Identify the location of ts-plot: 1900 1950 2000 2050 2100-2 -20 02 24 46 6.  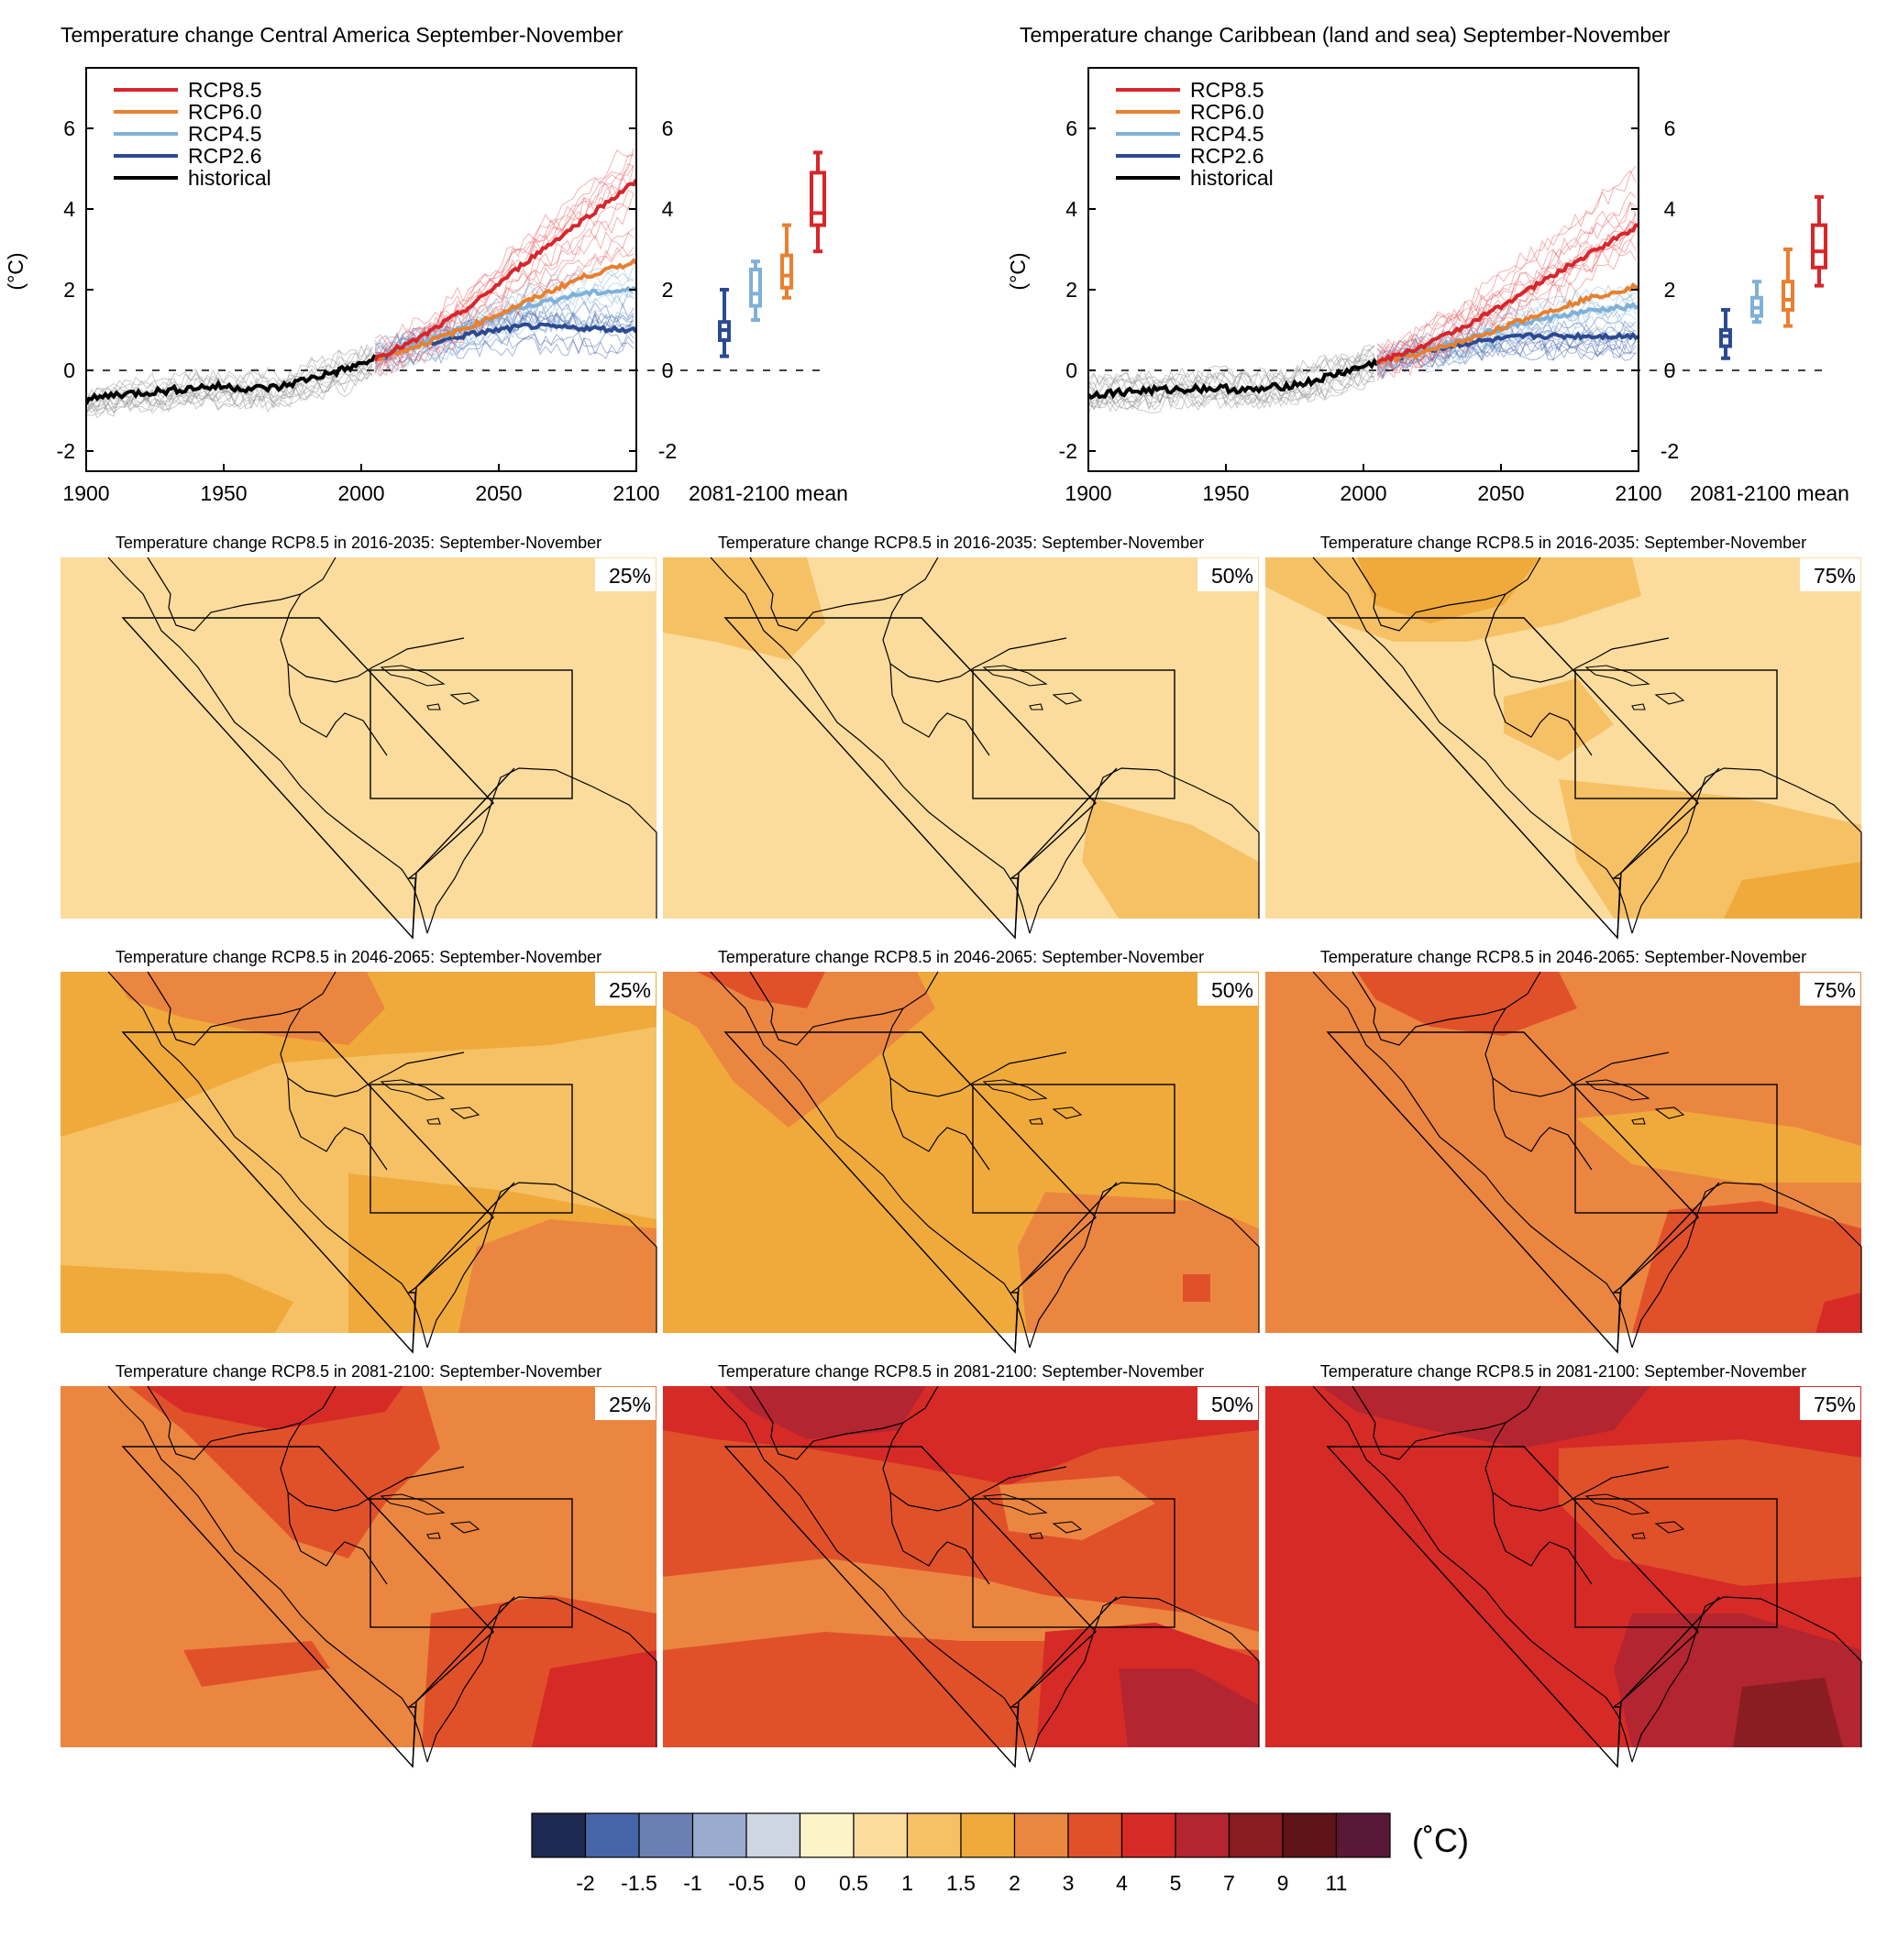
(1443, 286).